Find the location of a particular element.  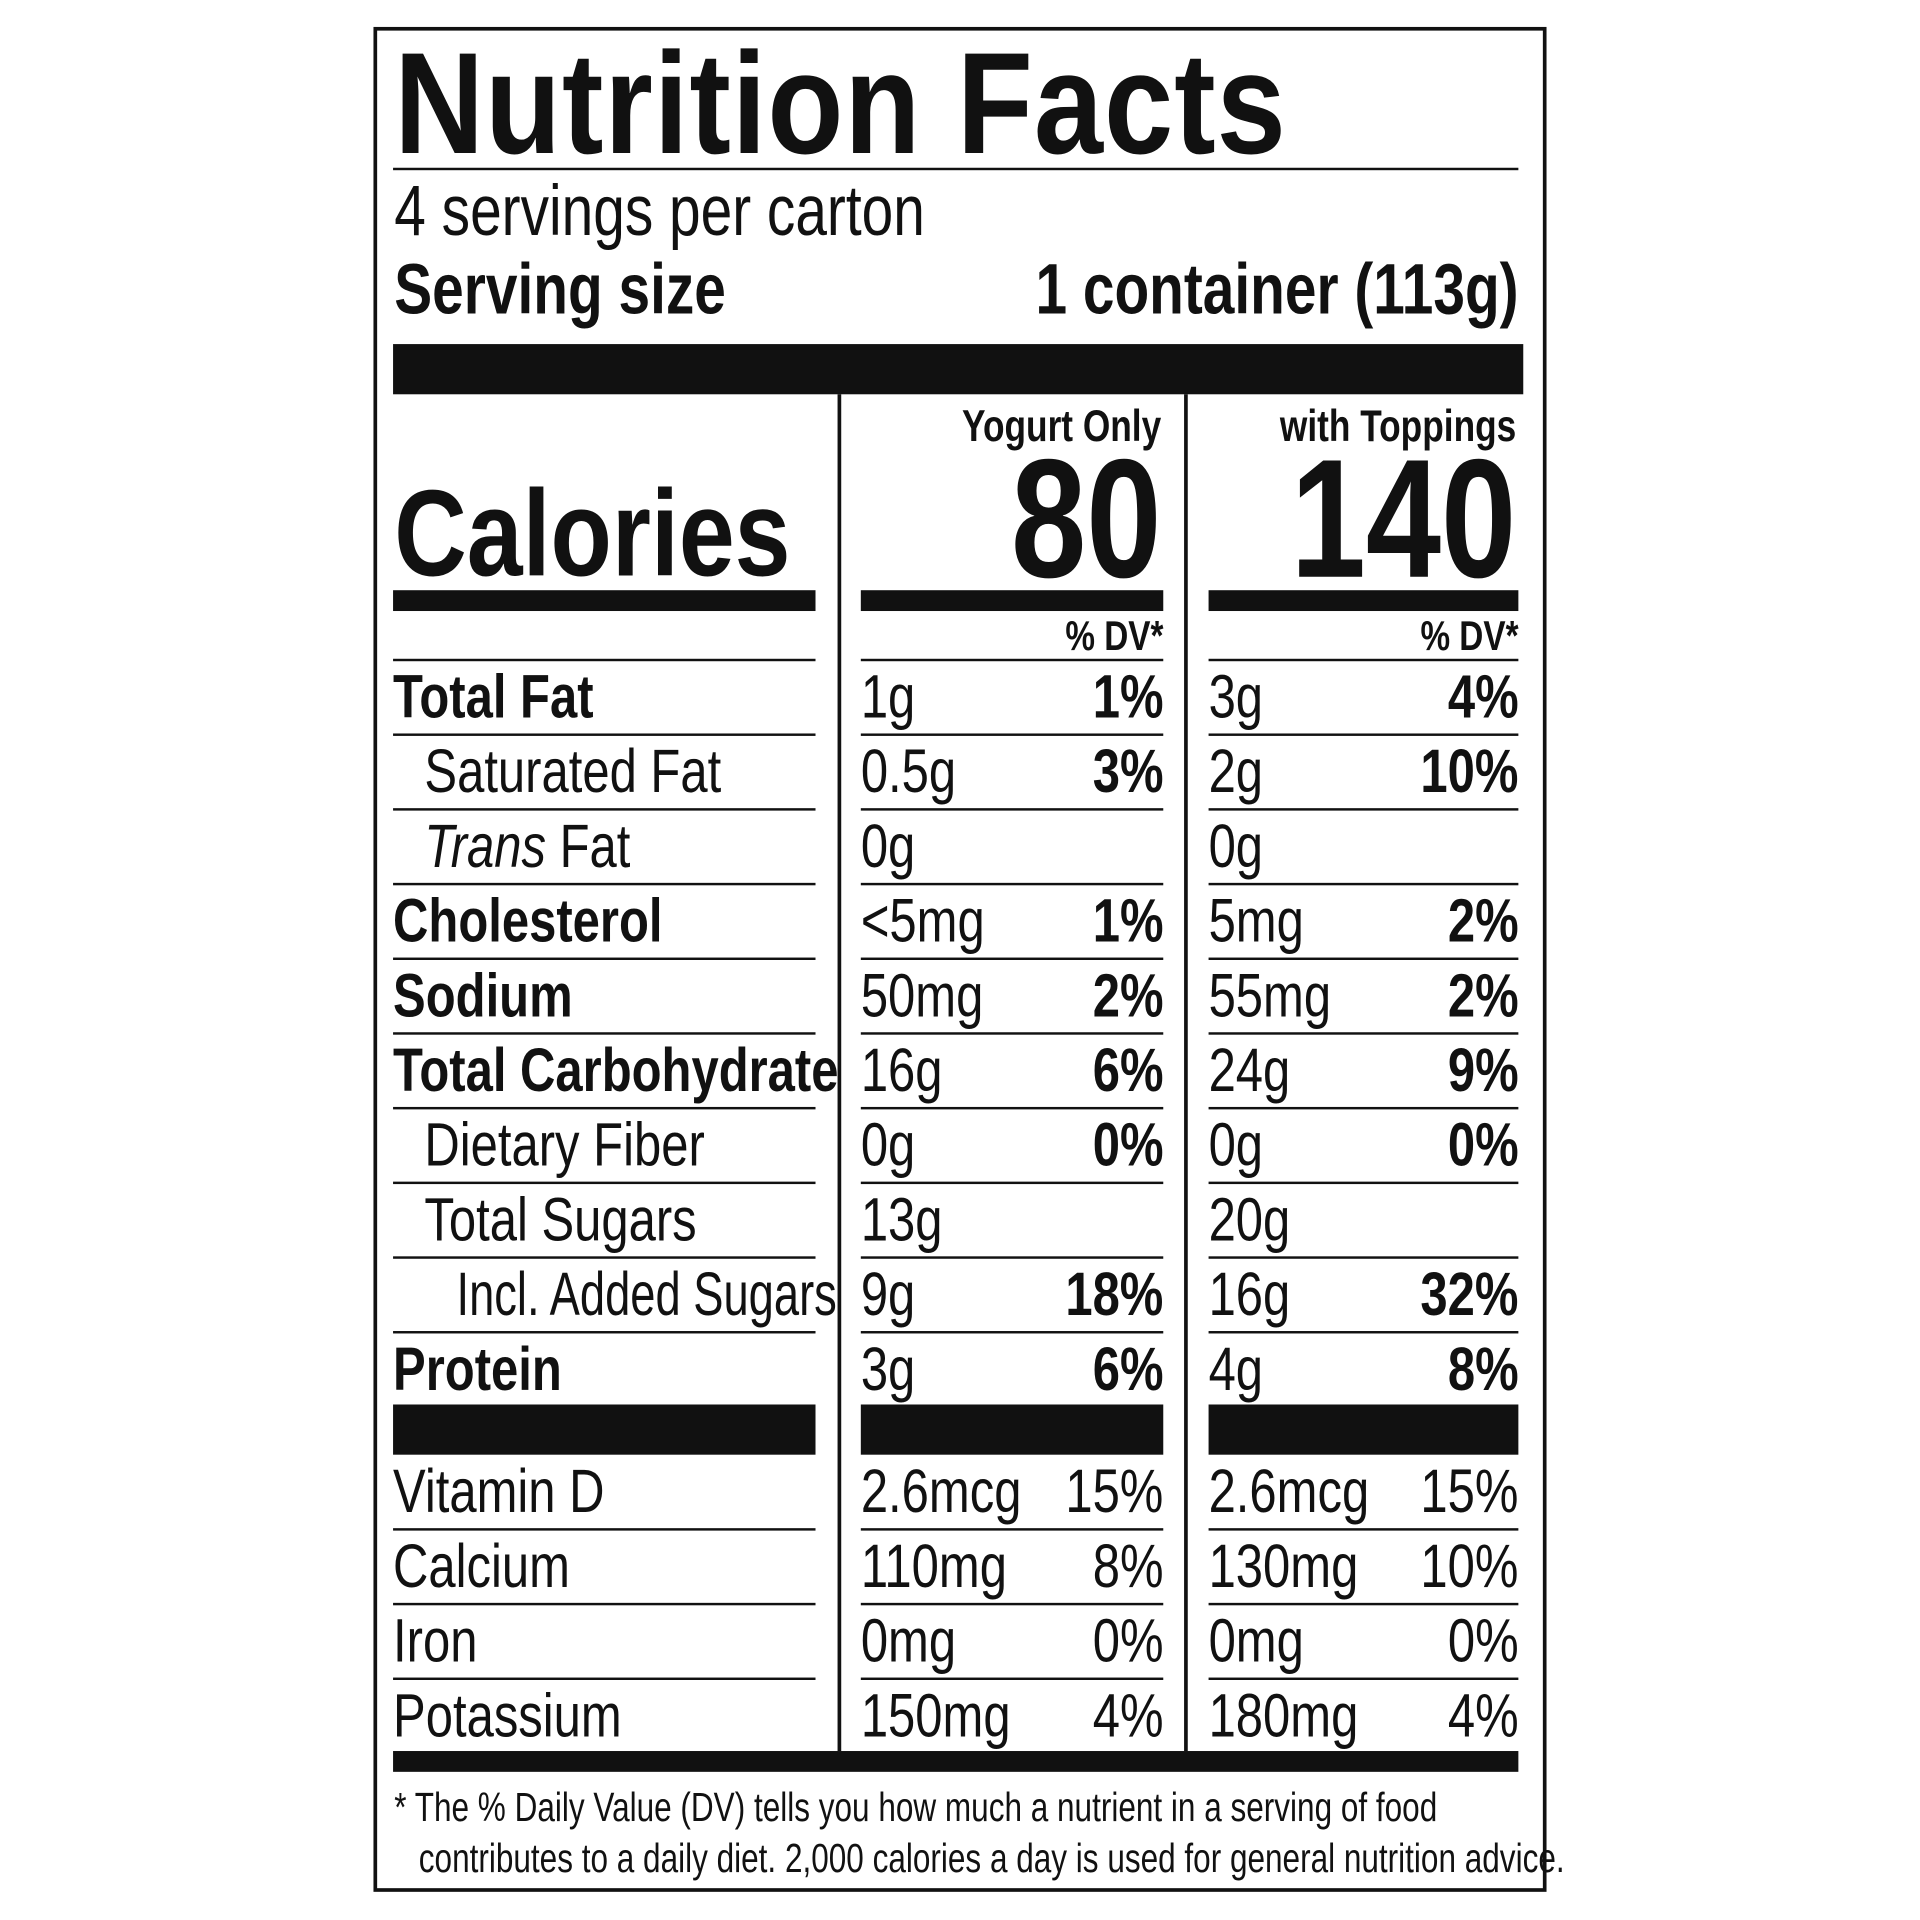

nutrient-label-cell: Total Sugars is located at coordinates (604, 1219).